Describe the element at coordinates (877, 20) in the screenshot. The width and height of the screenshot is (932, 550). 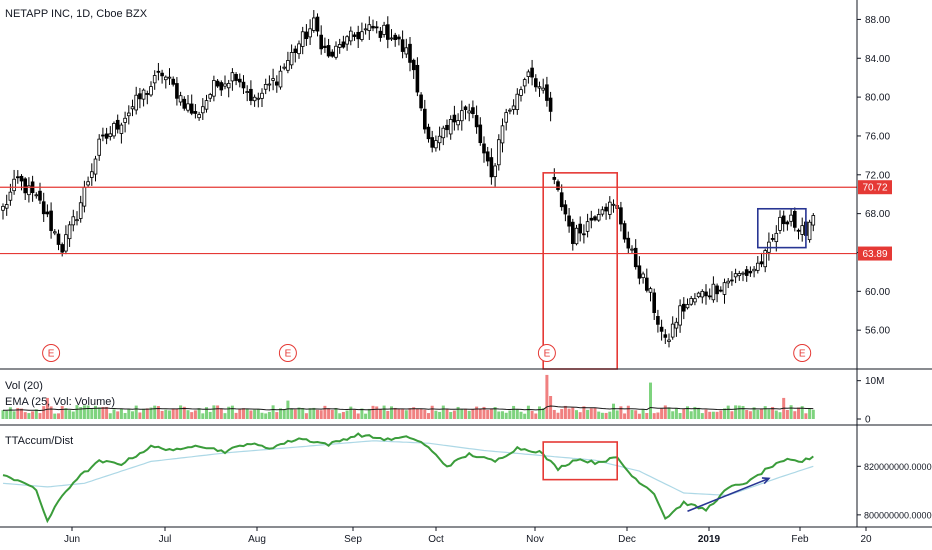
I see `price-axis-tick-label: 88.00` at that location.